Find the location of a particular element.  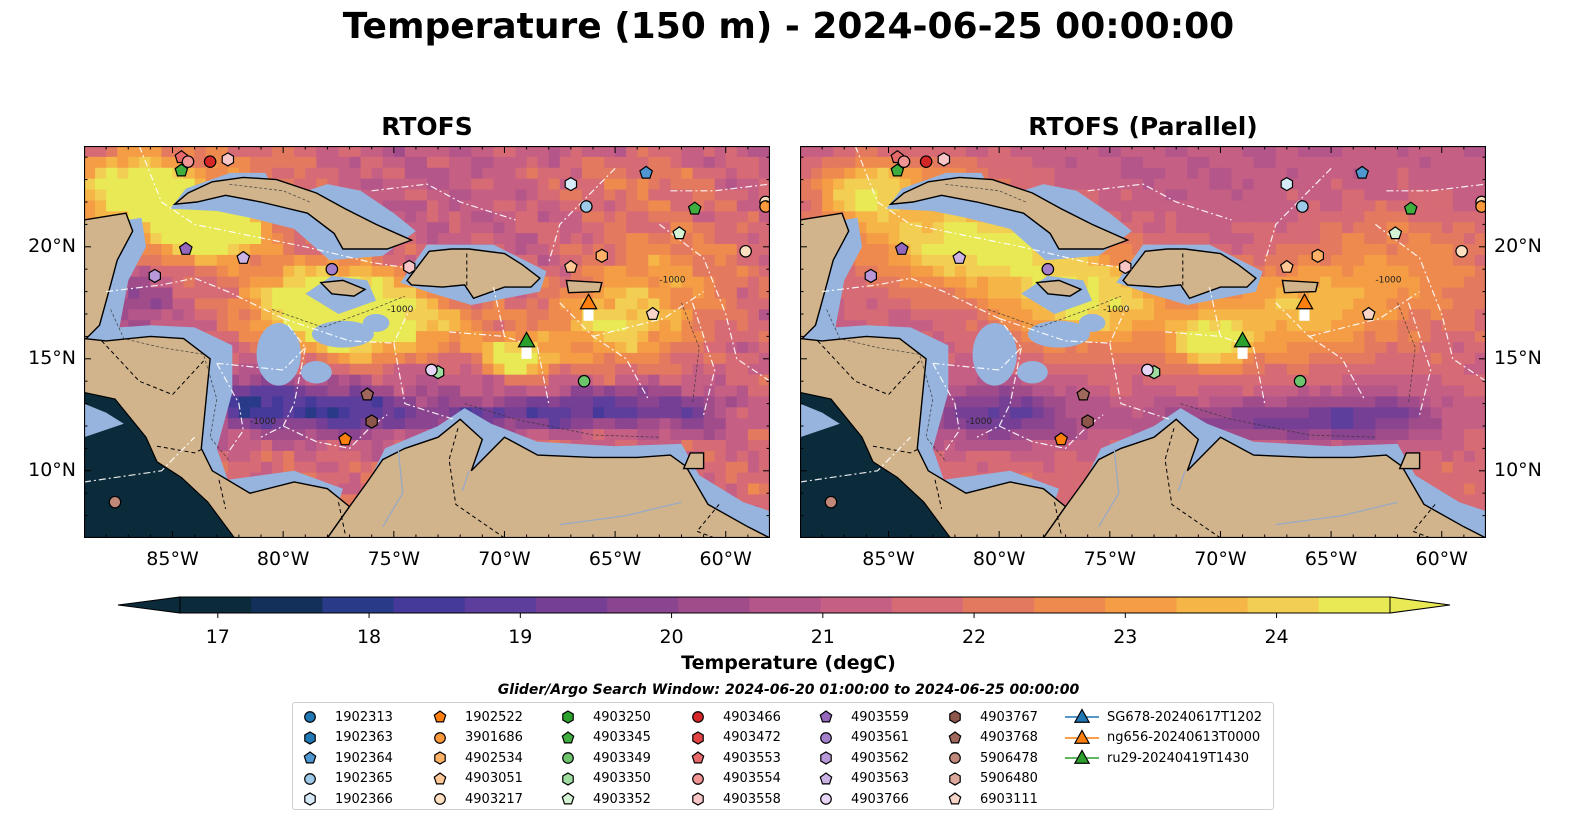

legend-item: ru29-20240419T1430 is located at coordinates (1163, 758).